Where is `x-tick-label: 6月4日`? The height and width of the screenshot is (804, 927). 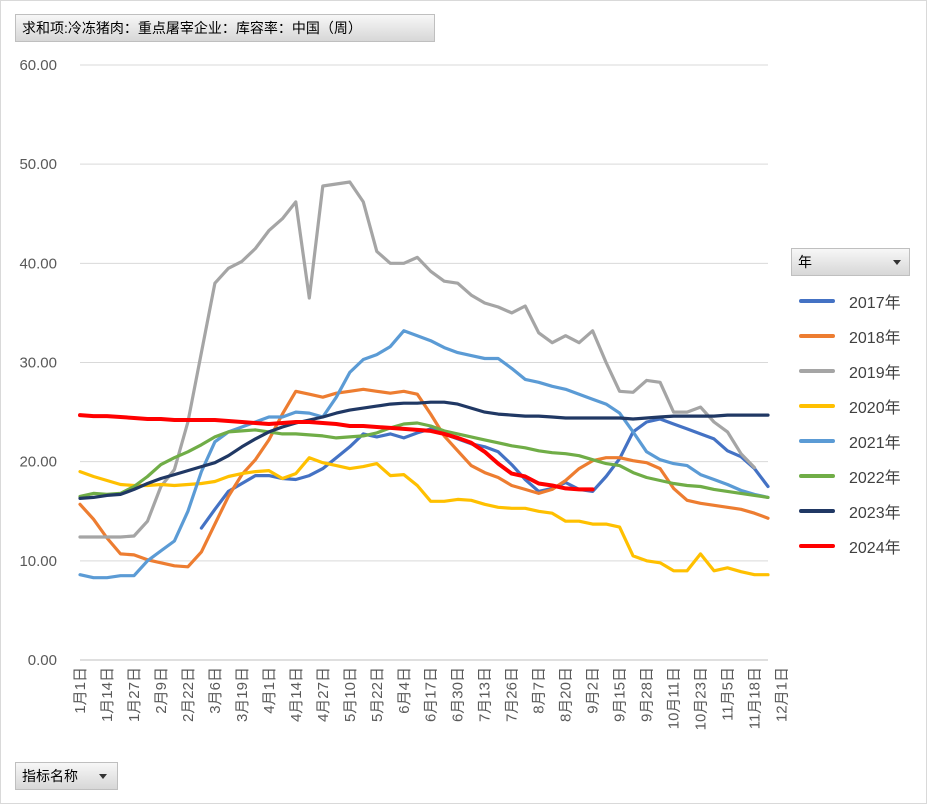 x-tick-label: 6月4日 is located at coordinates (404, 690).